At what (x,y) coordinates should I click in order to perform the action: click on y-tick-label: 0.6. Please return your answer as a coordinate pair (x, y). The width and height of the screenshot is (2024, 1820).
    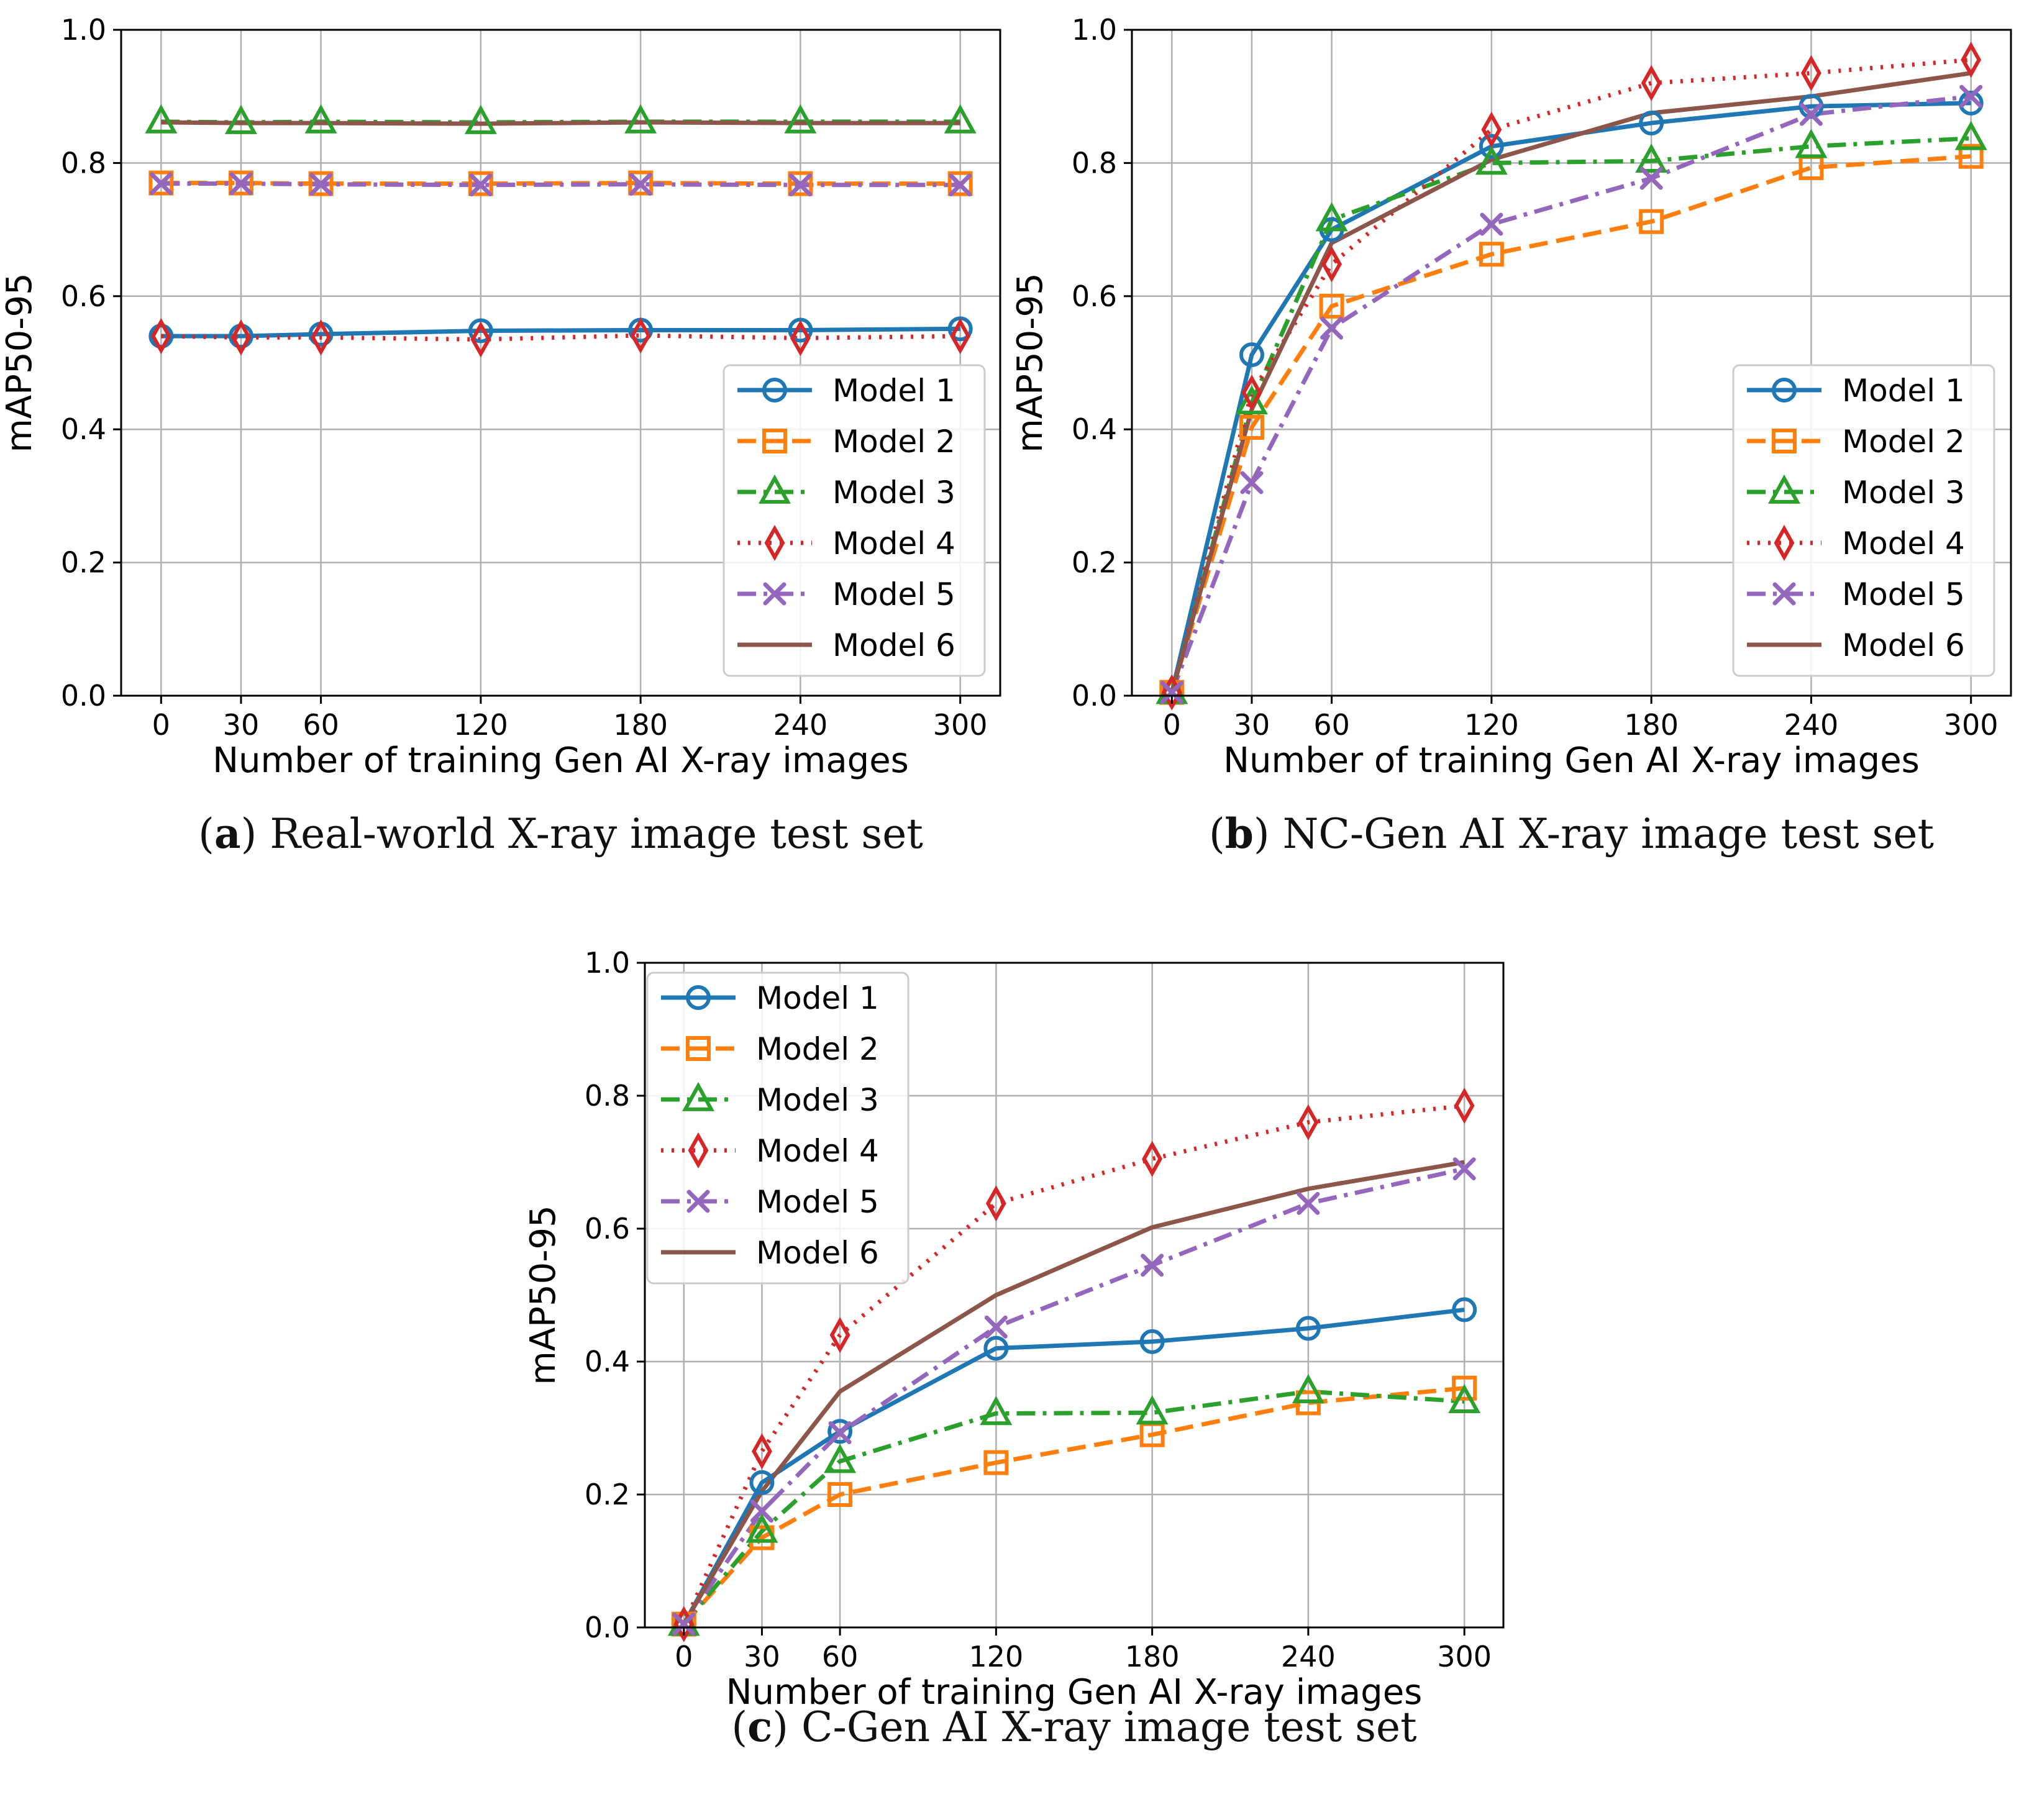
    Looking at the image, I should click on (83, 296).